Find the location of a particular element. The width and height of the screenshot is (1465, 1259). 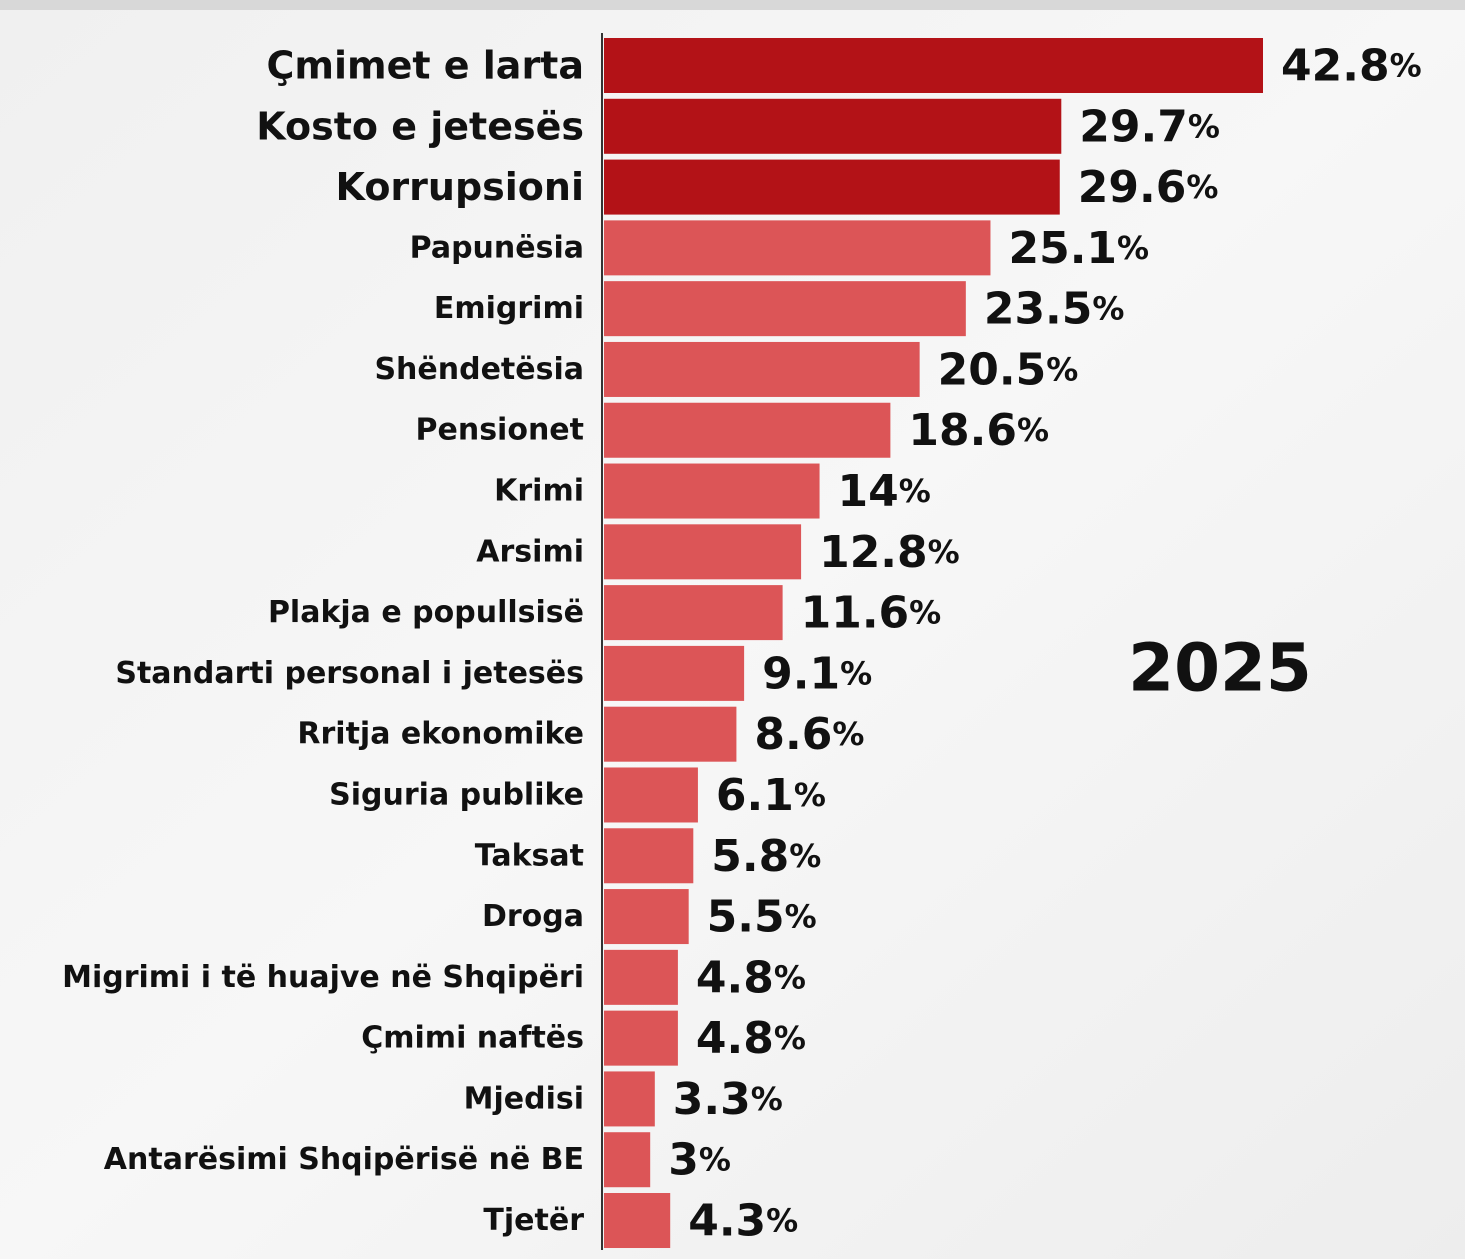

value-label: 11.6% is located at coordinates (871, 612).